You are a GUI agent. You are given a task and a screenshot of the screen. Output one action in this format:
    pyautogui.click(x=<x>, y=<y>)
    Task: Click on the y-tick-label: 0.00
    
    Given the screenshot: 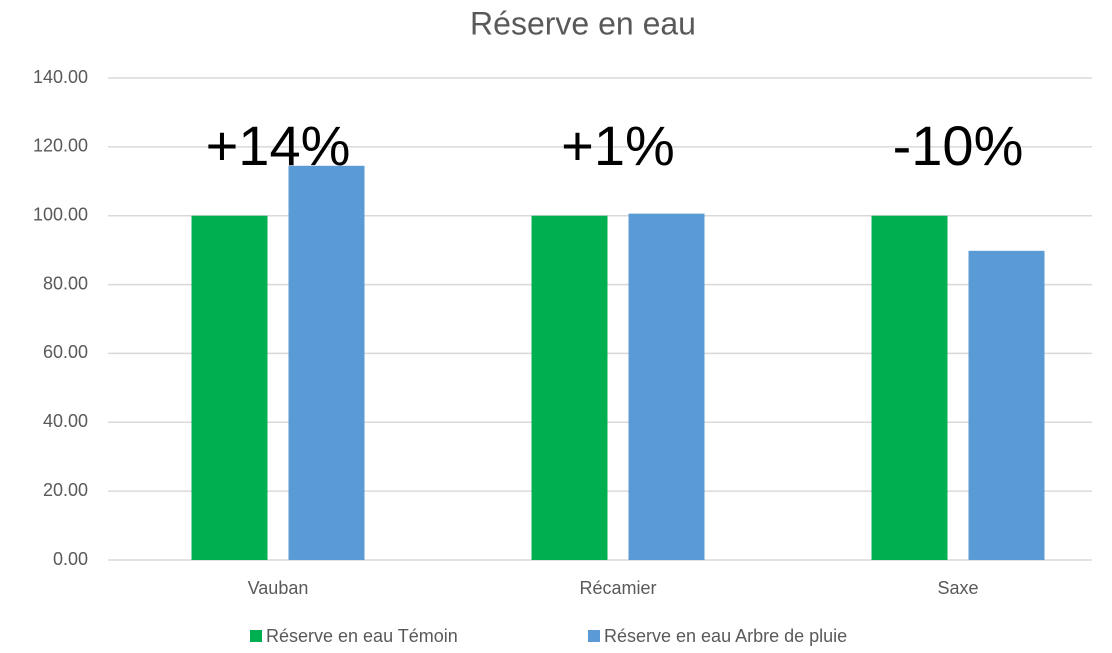 What is the action you would take?
    pyautogui.click(x=70, y=559)
    